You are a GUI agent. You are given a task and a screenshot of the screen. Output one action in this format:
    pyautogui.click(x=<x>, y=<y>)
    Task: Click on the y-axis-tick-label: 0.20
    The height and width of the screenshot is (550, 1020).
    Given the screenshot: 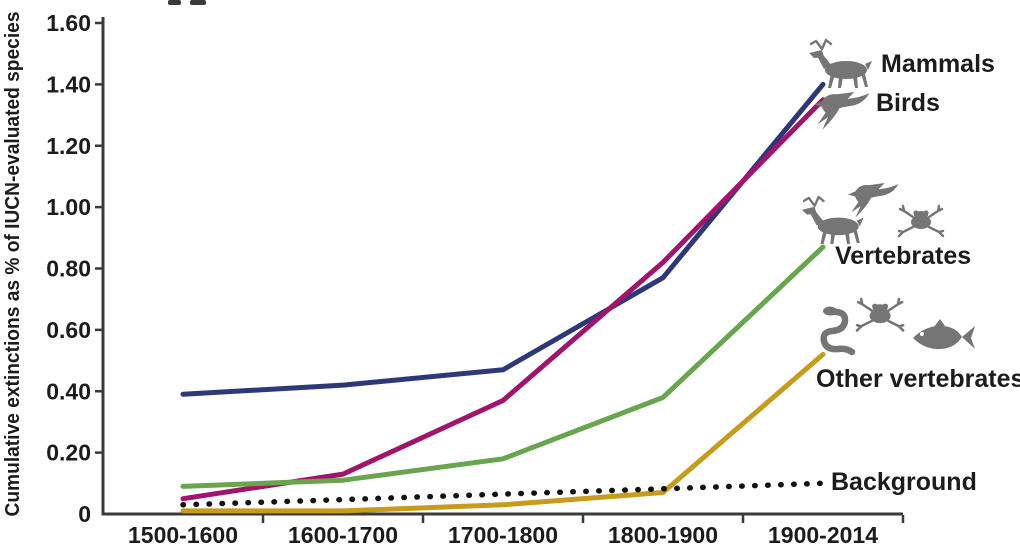 What is the action you would take?
    pyautogui.click(x=68, y=453)
    